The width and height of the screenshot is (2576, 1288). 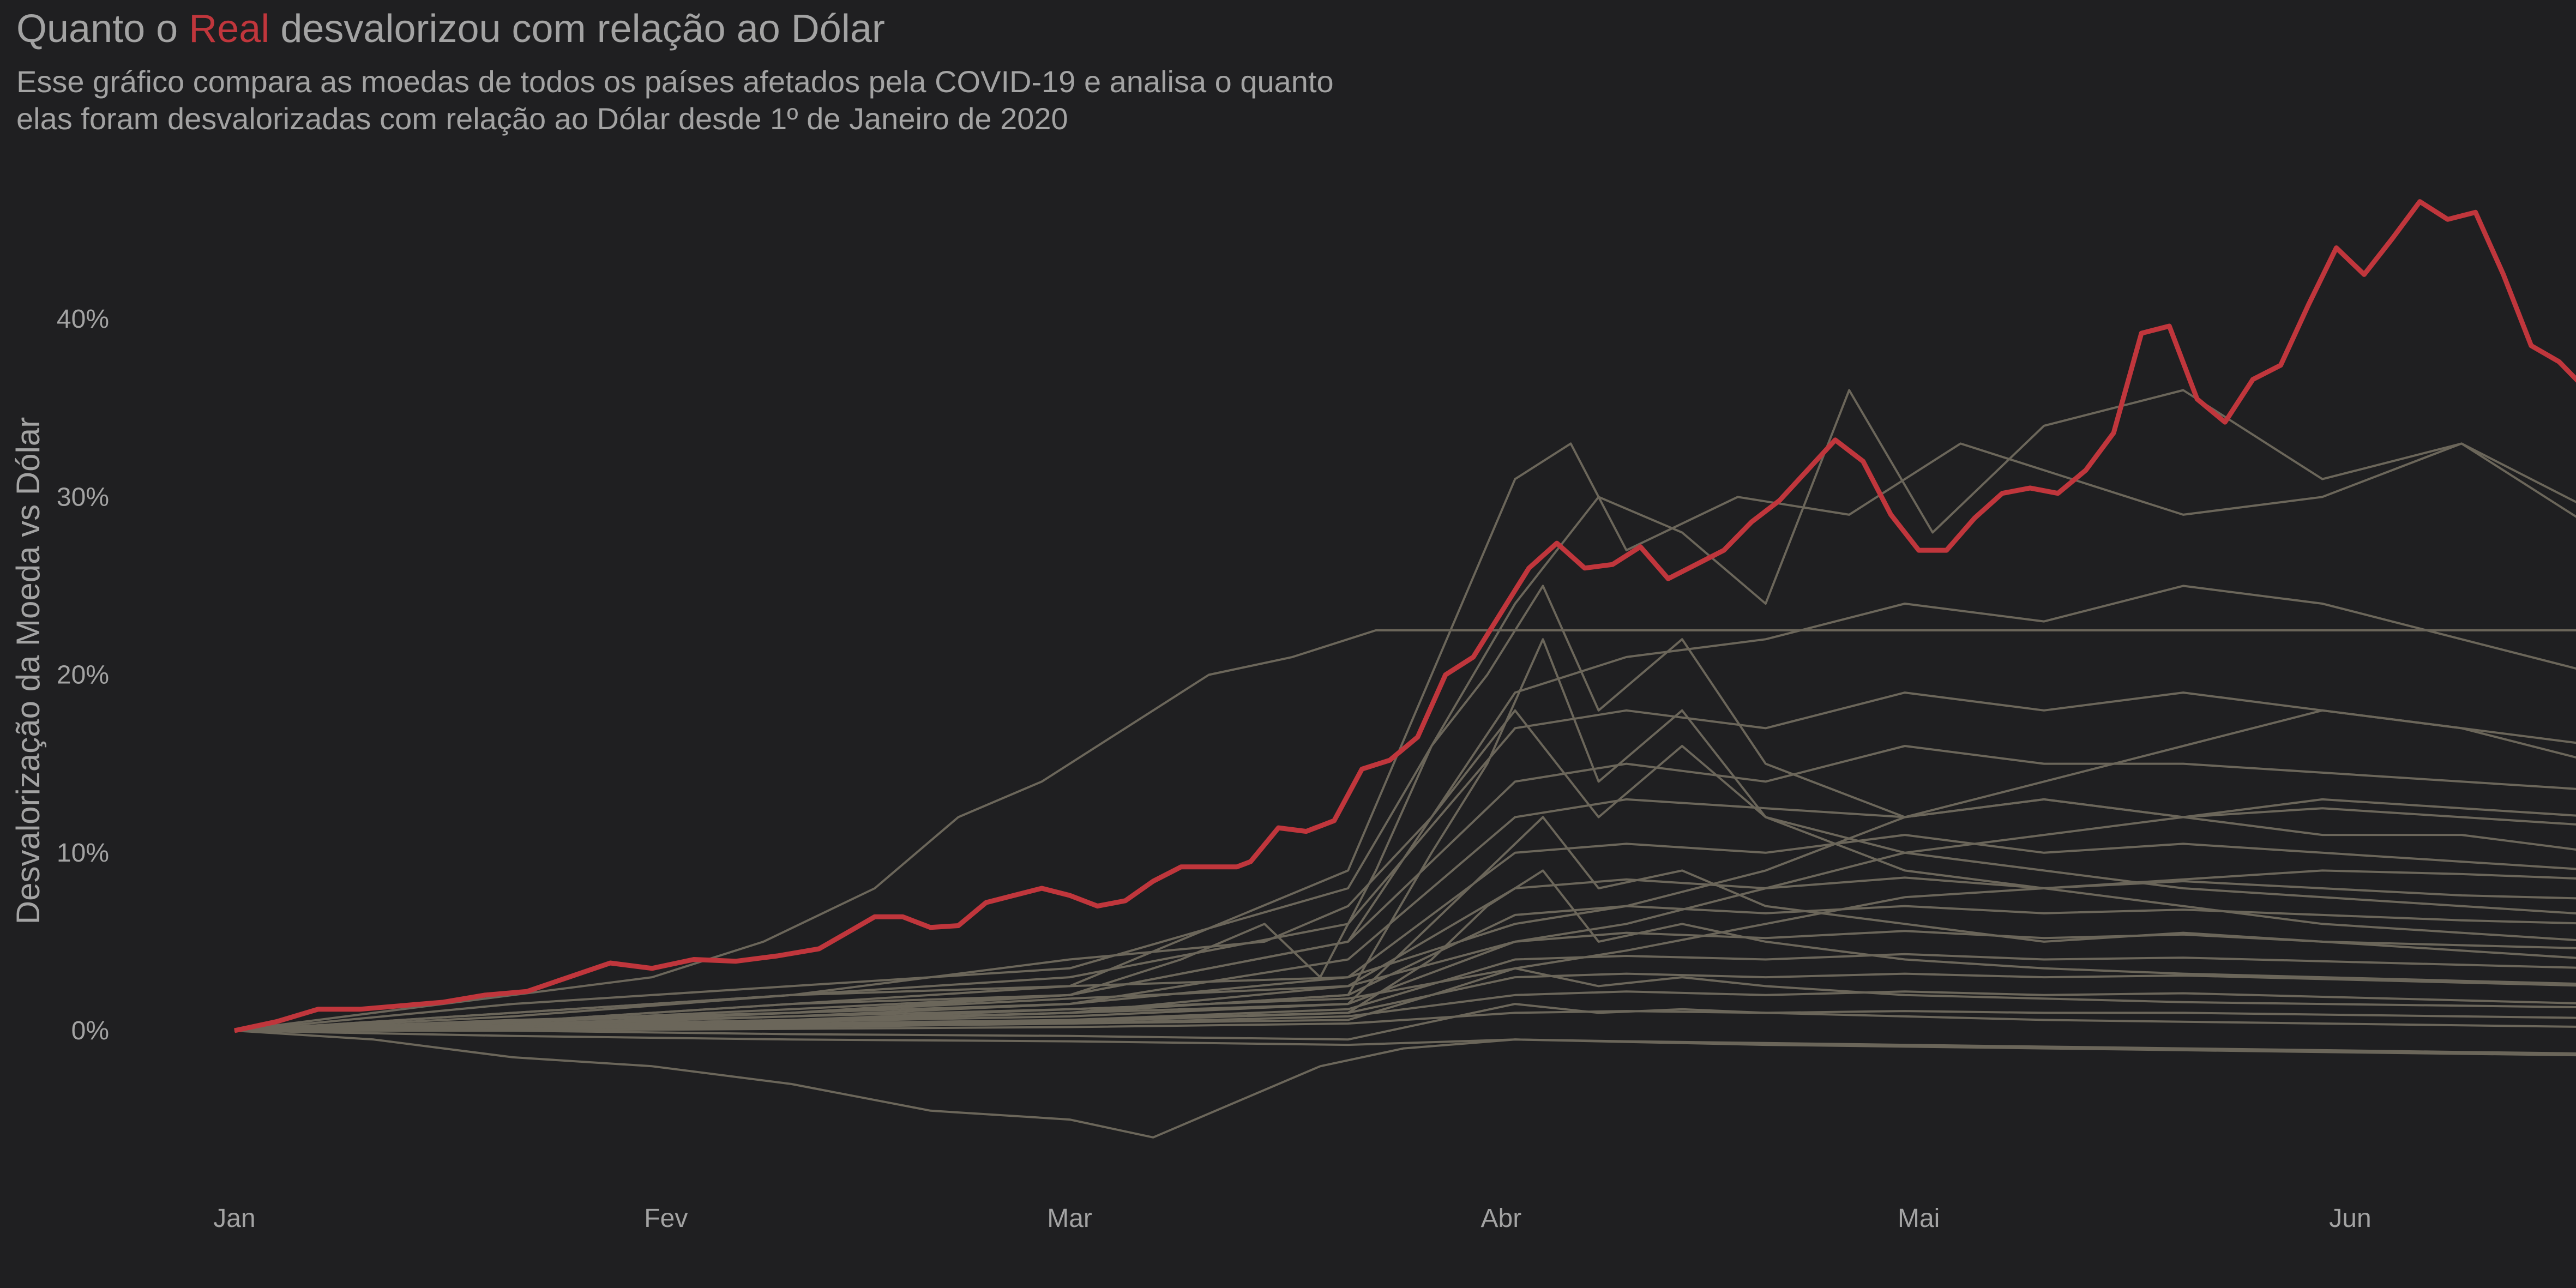 What do you see at coordinates (83, 319) in the screenshot?
I see `y-tick-label: 40%` at bounding box center [83, 319].